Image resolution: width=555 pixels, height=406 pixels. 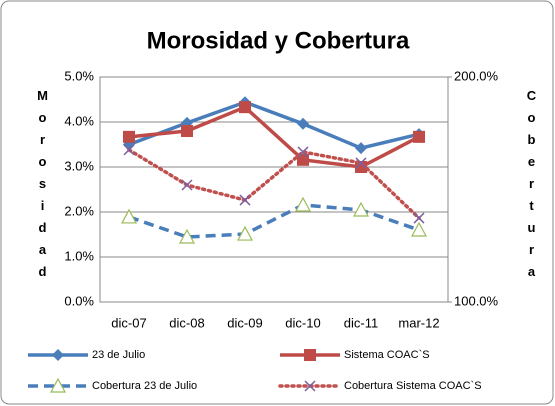 What do you see at coordinates (278, 40) in the screenshot?
I see `chart-title: Morosidad y Cobertura` at bounding box center [278, 40].